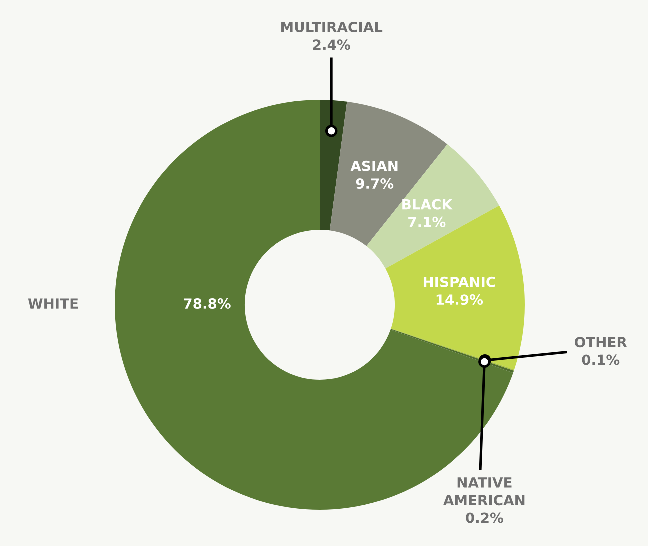 Image resolution: width=648 pixels, height=546 pixels. What do you see at coordinates (427, 204) in the screenshot?
I see `slice-label: BLACK` at bounding box center [427, 204].